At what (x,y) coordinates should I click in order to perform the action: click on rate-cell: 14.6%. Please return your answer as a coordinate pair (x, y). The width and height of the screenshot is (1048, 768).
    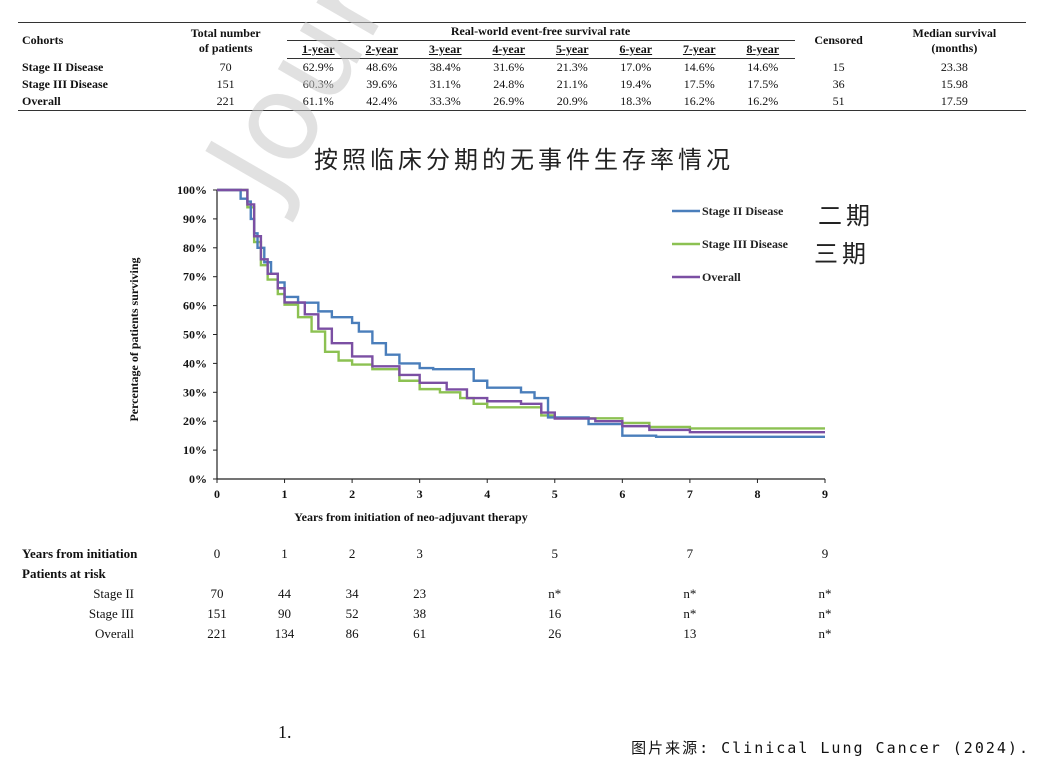
    Looking at the image, I should click on (763, 67).